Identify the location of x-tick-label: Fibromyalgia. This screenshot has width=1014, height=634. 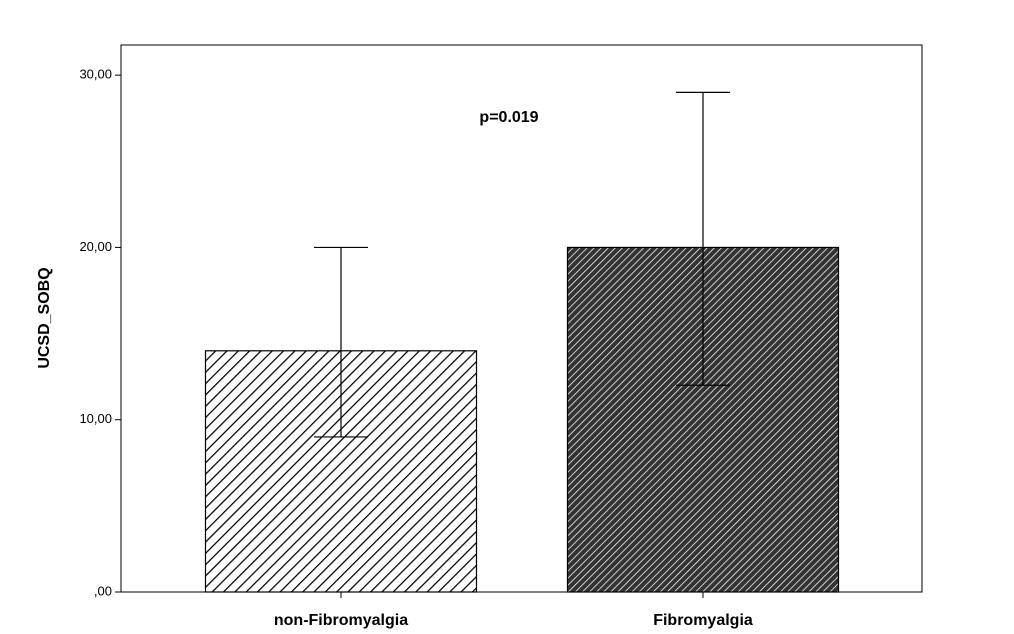
(703, 620).